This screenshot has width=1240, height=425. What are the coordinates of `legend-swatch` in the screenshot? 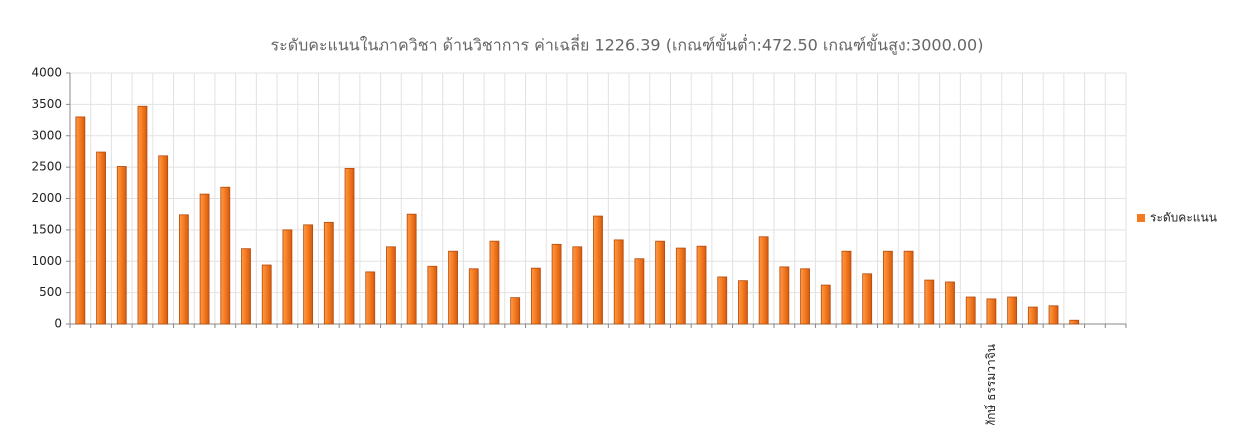 It's located at (1141, 218).